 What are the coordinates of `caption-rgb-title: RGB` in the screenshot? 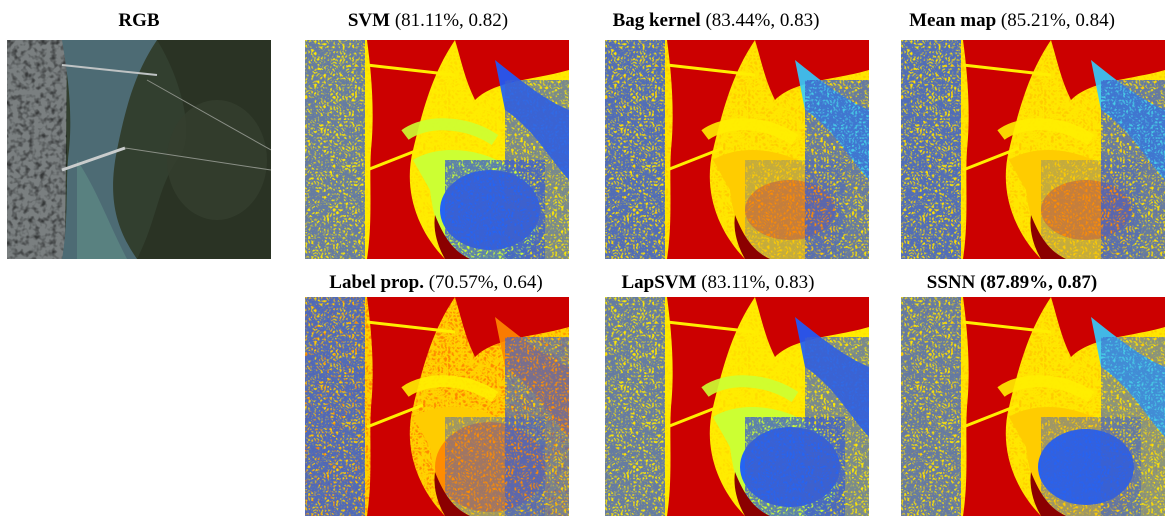 It's located at (139, 20).